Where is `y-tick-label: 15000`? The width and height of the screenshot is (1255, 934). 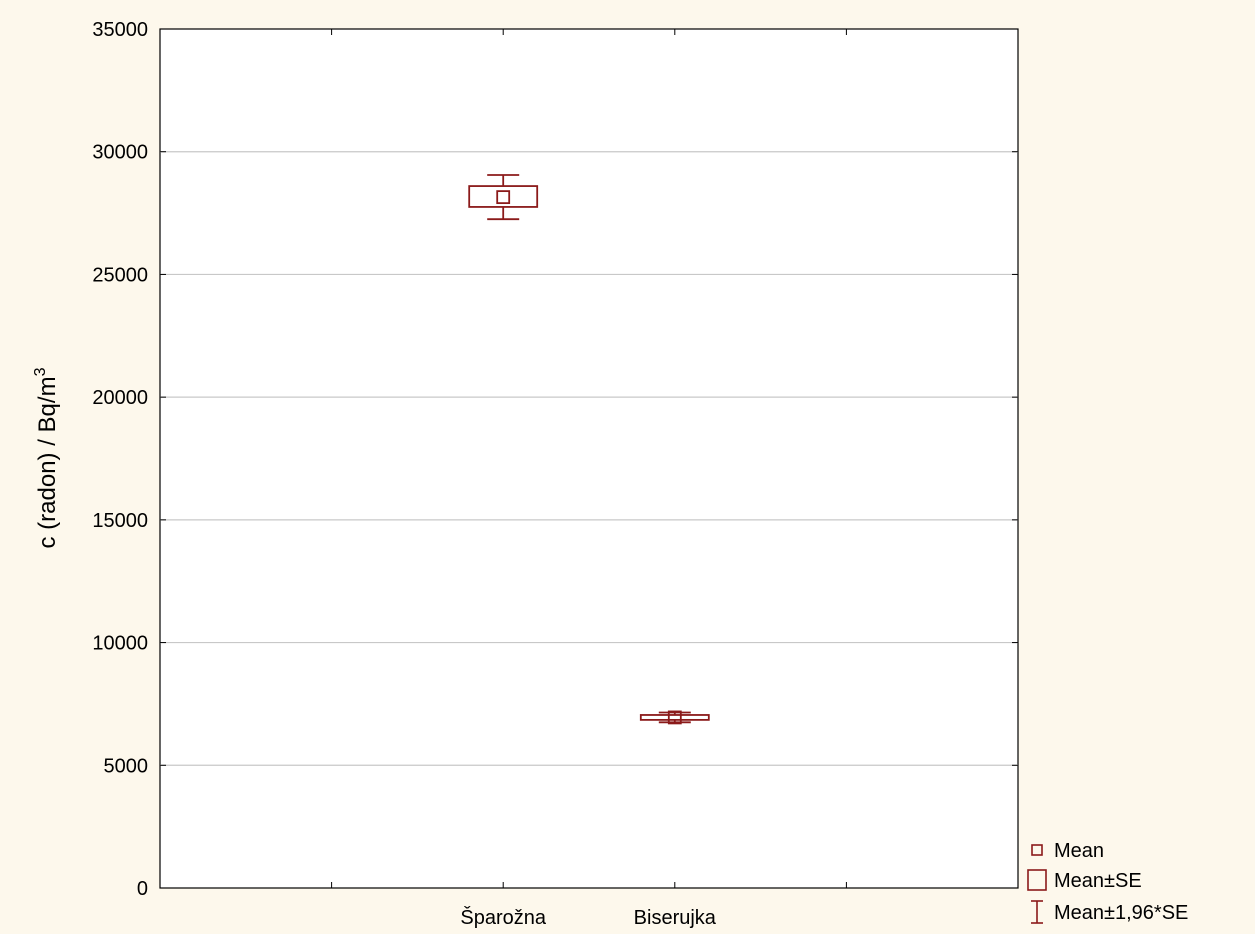
y-tick-label: 15000 is located at coordinates (120, 521).